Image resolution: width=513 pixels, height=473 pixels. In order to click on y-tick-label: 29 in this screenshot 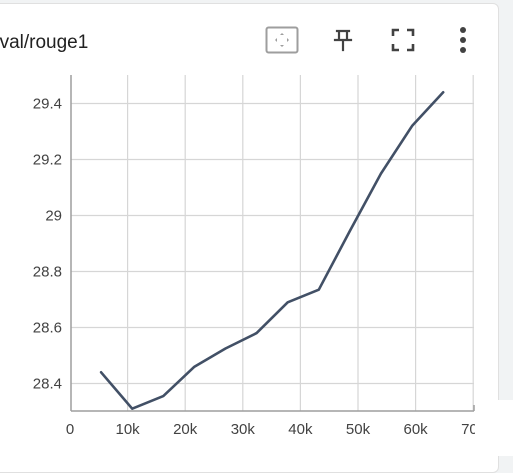, I will do `click(53, 216)`.